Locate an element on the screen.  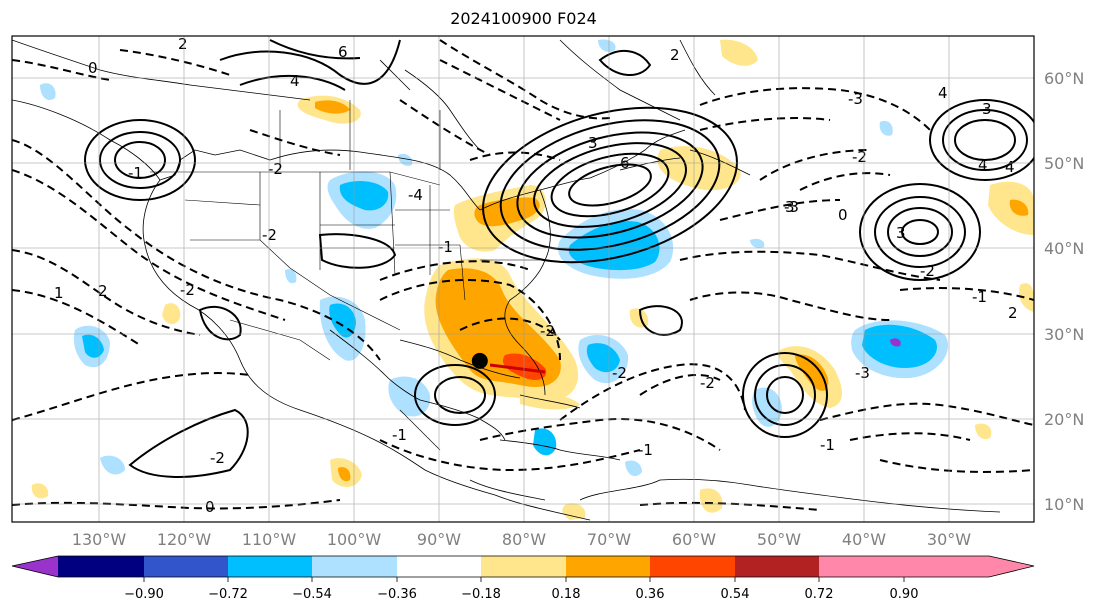
lon-label: 30°W is located at coordinates (949, 539).